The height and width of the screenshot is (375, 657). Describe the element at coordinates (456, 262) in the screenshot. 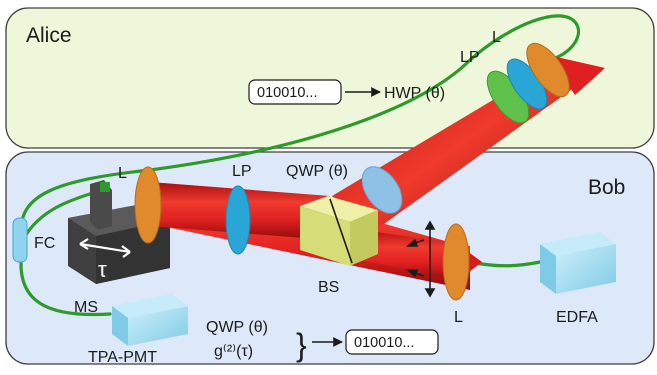

I see `bob-lens-right` at that location.